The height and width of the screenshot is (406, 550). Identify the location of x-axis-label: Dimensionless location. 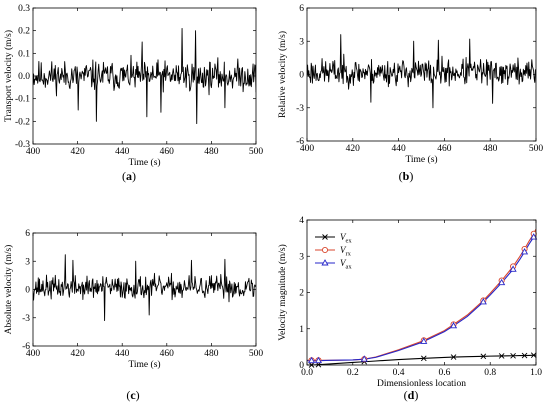
(421, 384).